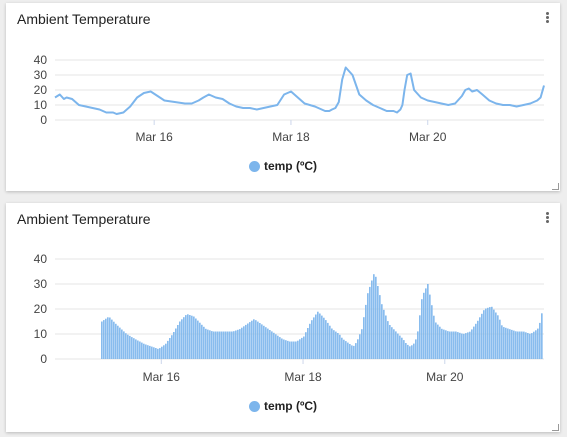 The width and height of the screenshot is (567, 437). Describe the element at coordinates (299, 90) in the screenshot. I see `series-line` at that location.